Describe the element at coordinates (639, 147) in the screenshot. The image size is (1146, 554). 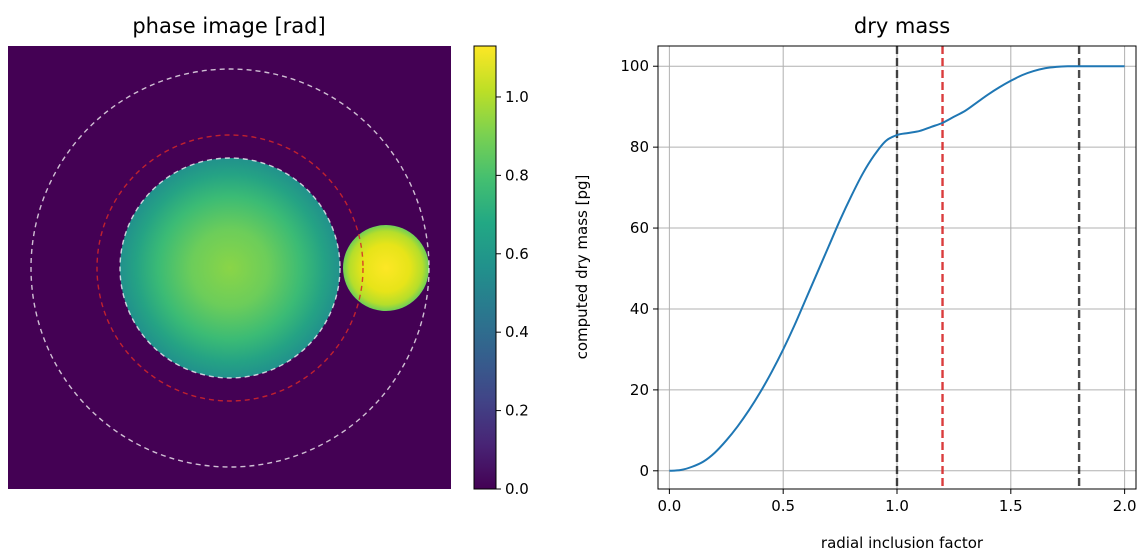
I see `y-tick-label: 80` at that location.